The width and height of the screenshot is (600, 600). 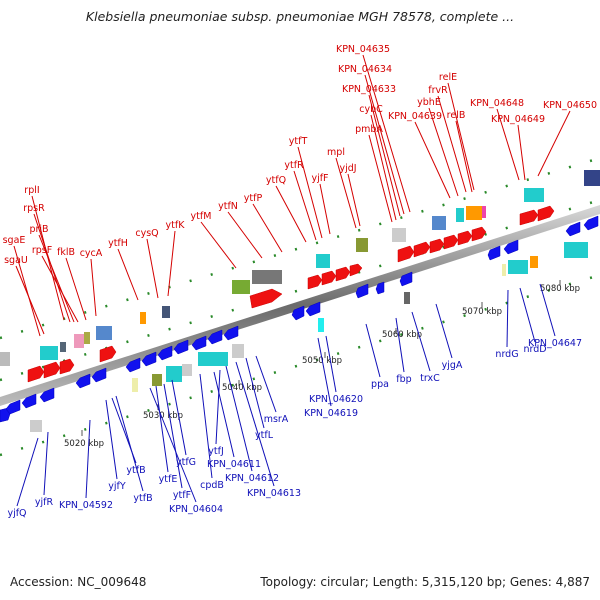 What do you see at coordinates (274, 493) in the screenshot?
I see `gene-label: KPN_04613` at bounding box center [274, 493].